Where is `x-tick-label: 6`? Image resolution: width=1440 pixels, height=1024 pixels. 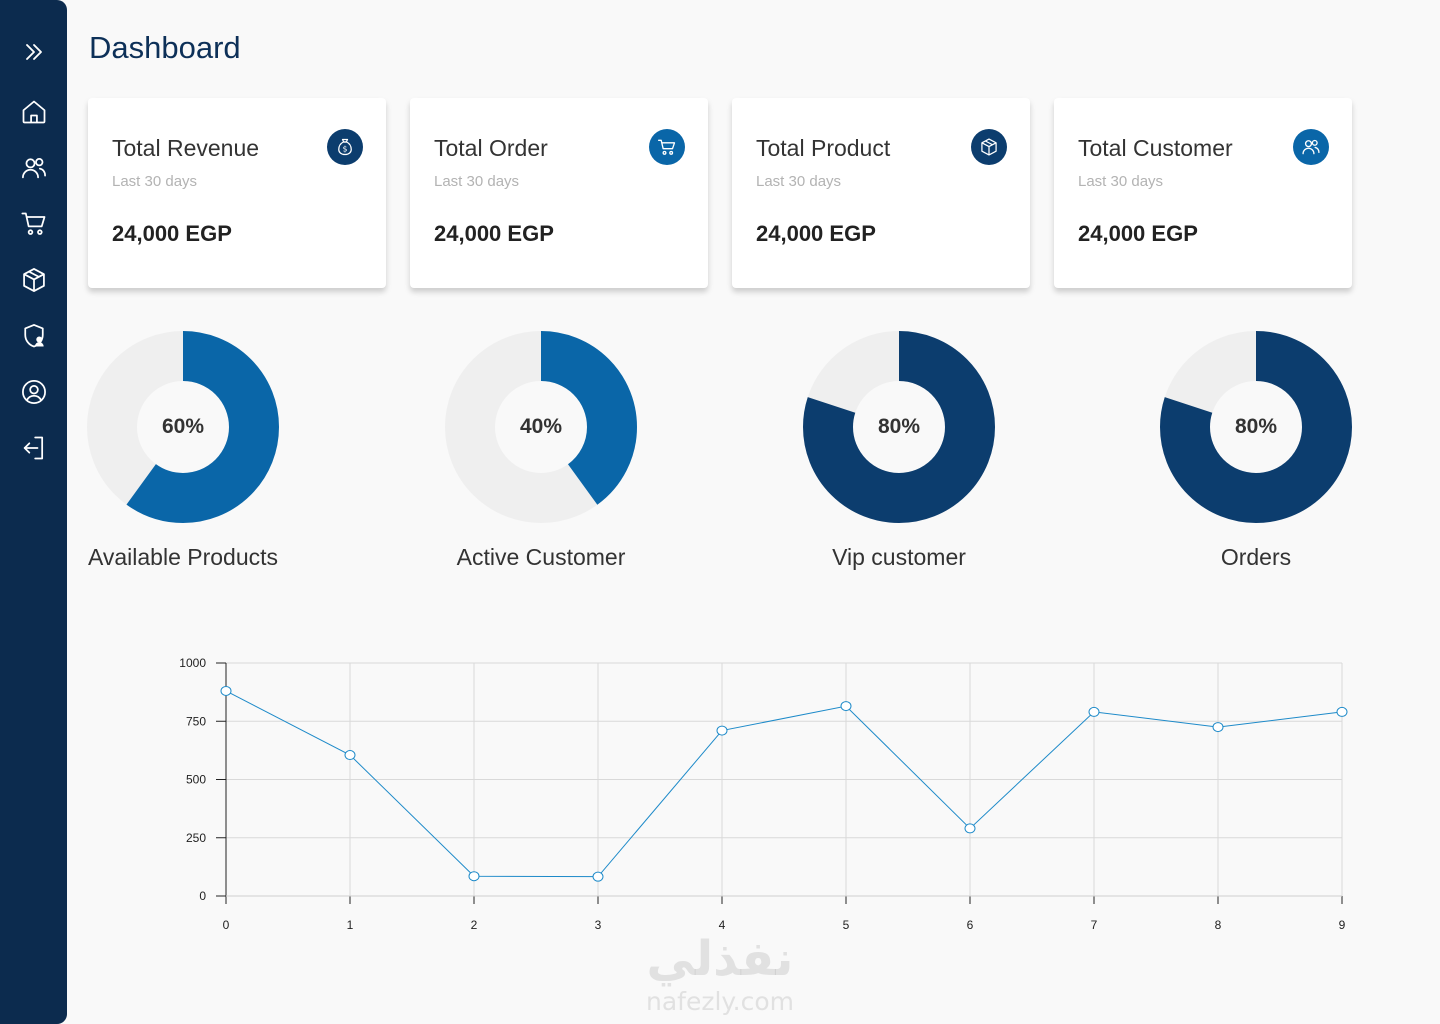
x-tick-label: 6 is located at coordinates (970, 925).